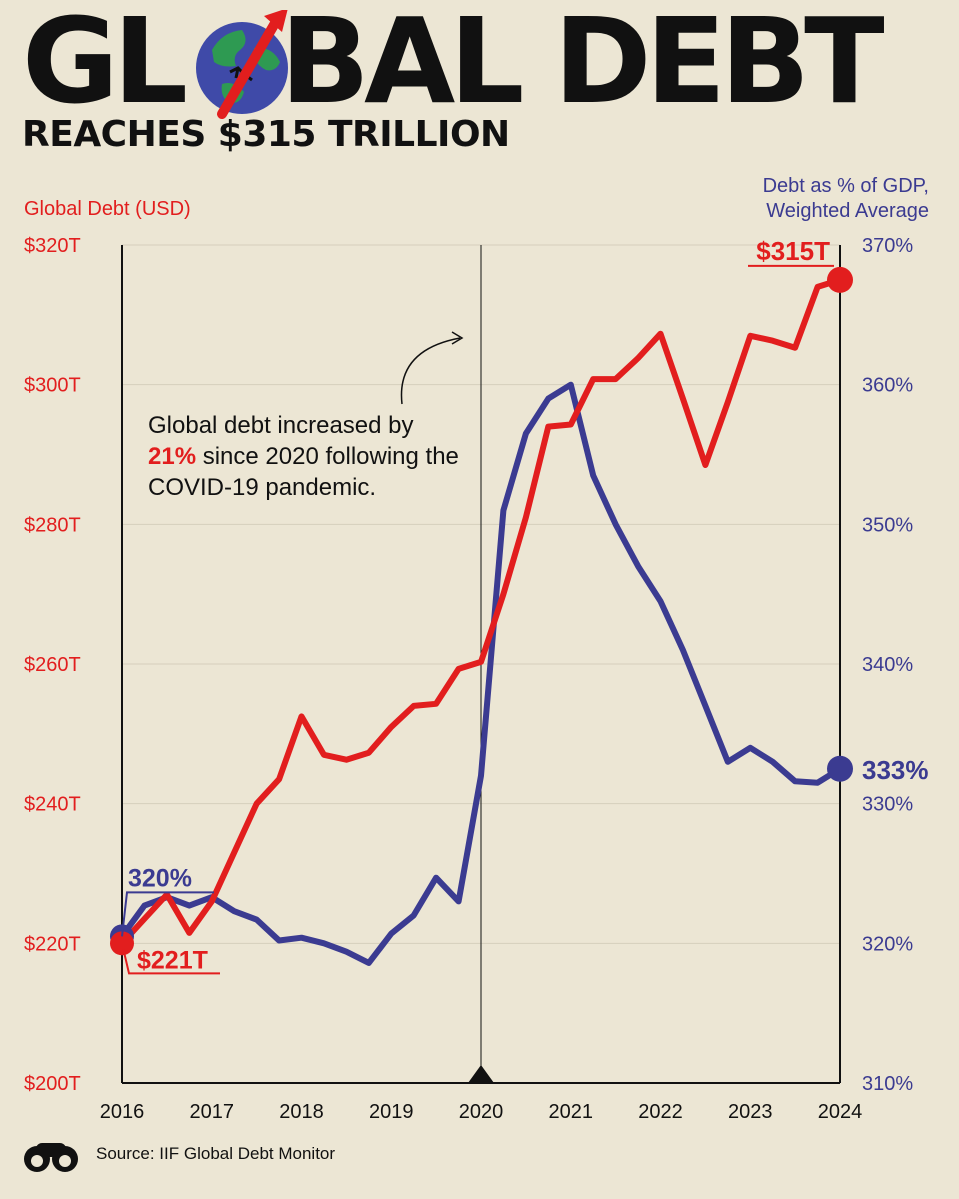 Image resolution: width=959 pixels, height=1199 pixels. Describe the element at coordinates (457, 338) in the screenshot. I see `annotation-arrowhead` at that location.